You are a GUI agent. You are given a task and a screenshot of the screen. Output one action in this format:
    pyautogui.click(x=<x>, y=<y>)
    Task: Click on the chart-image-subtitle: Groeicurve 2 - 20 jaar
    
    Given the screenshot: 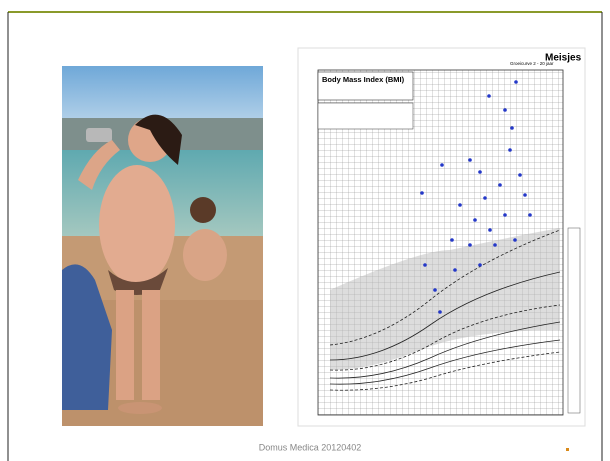 What is the action you would take?
    pyautogui.click(x=532, y=63)
    